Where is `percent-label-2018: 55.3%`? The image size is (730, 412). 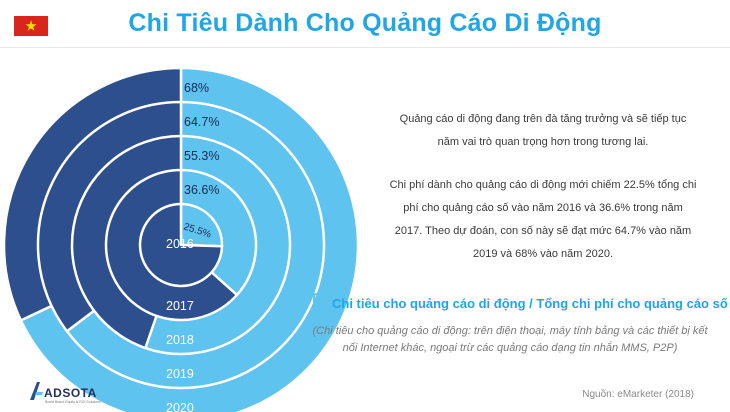
percent-label-2018: 55.3% is located at coordinates (201, 156).